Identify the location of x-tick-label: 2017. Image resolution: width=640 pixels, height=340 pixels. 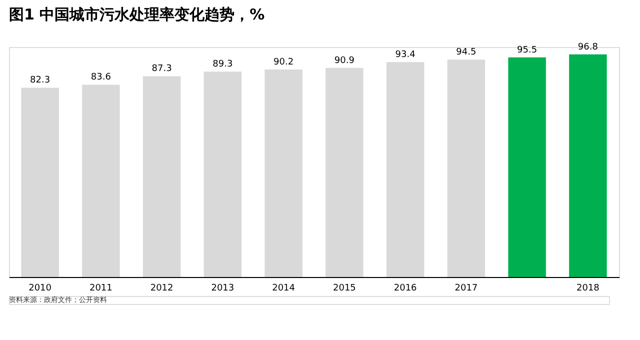
(466, 289).